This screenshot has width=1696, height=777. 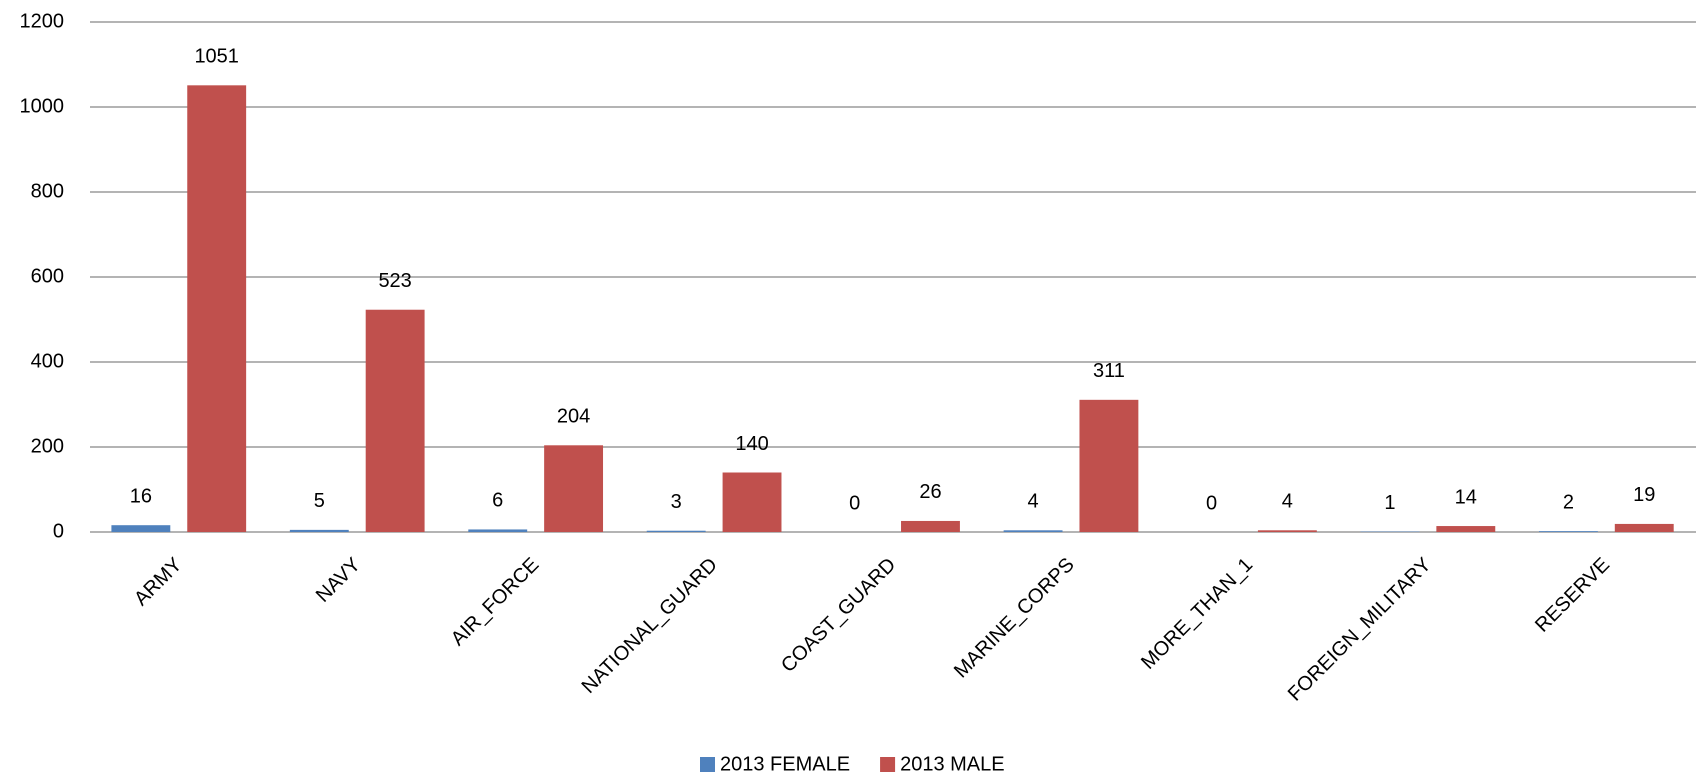 What do you see at coordinates (930, 492) in the screenshot?
I see `data-label: 26` at bounding box center [930, 492].